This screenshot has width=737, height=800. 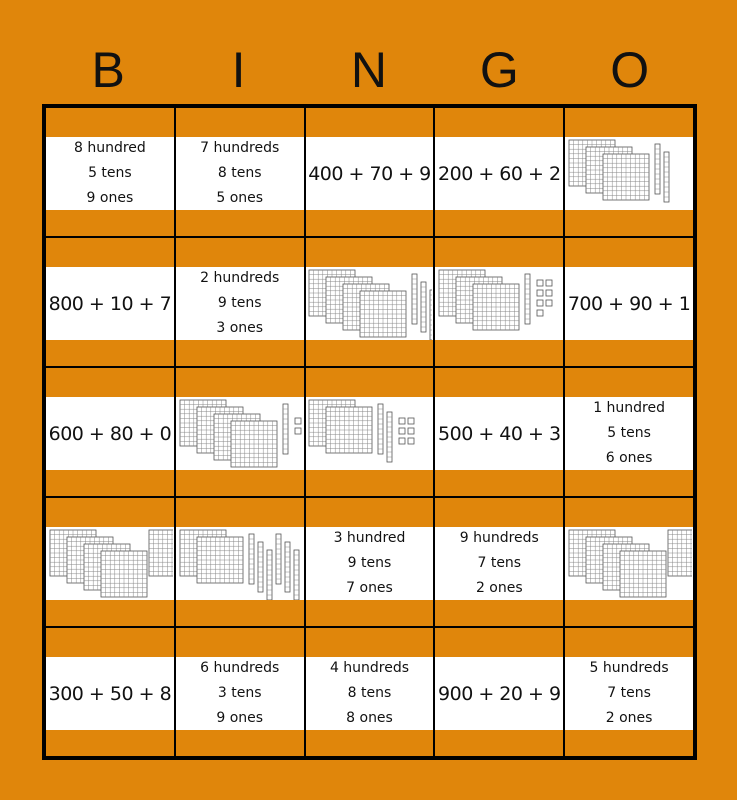 I want to click on cell-expression: 400 + 70 + 9, so click(x=369, y=173).